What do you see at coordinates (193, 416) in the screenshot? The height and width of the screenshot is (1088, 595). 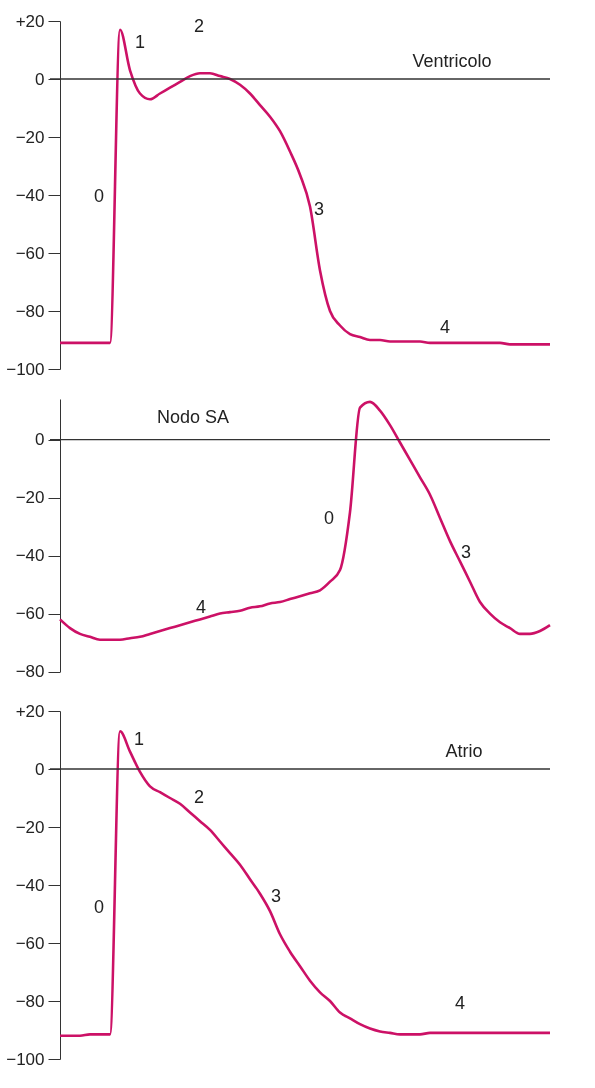 I see `annotation: Nodo SA` at bounding box center [193, 416].